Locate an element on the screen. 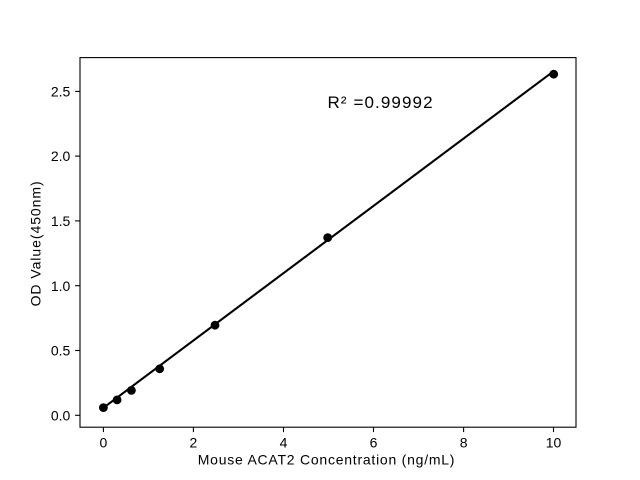 Image resolution: width=640 pixels, height=480 pixels. svg-text: 10 is located at coordinates (554, 442).